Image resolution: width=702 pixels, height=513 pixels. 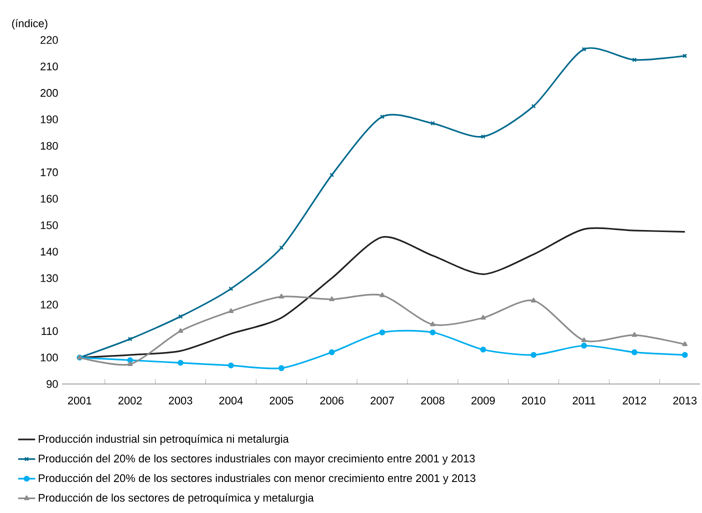 What do you see at coordinates (50, 331) in the screenshot?
I see `y-tick-label: 110` at bounding box center [50, 331].